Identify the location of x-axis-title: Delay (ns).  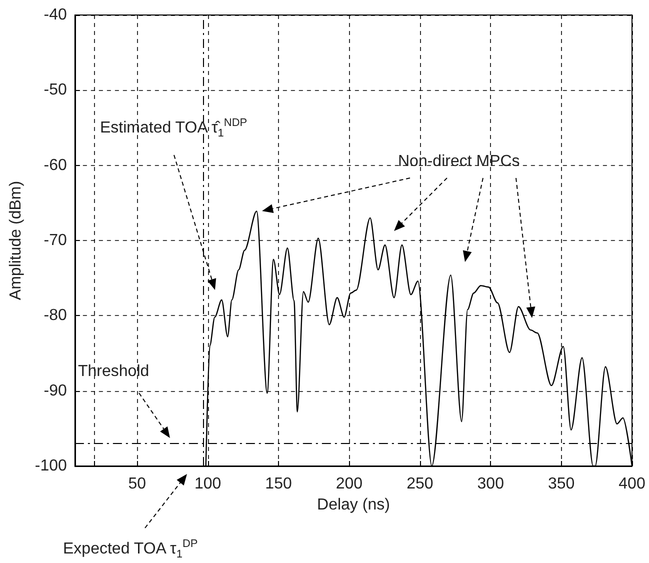
(353, 505).